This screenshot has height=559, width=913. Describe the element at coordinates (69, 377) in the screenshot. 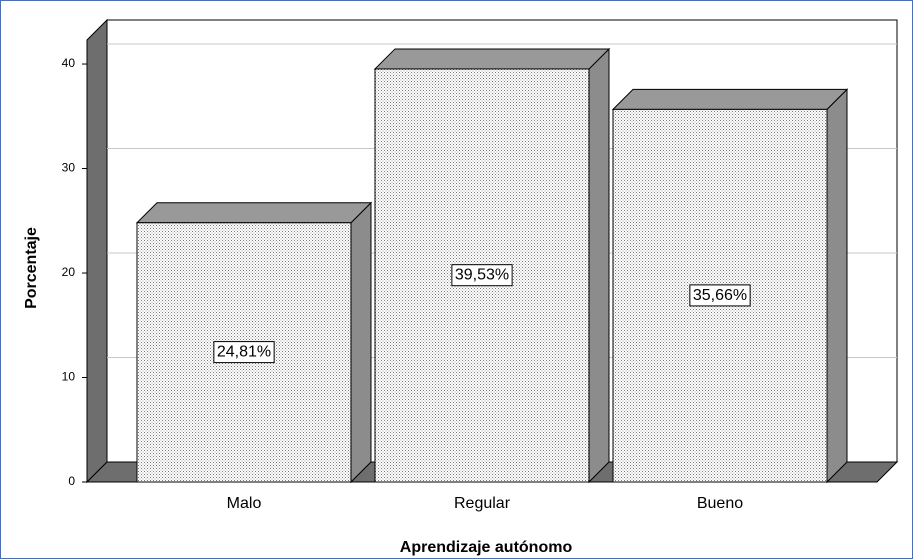

I see `y-tick-label: 10` at that location.